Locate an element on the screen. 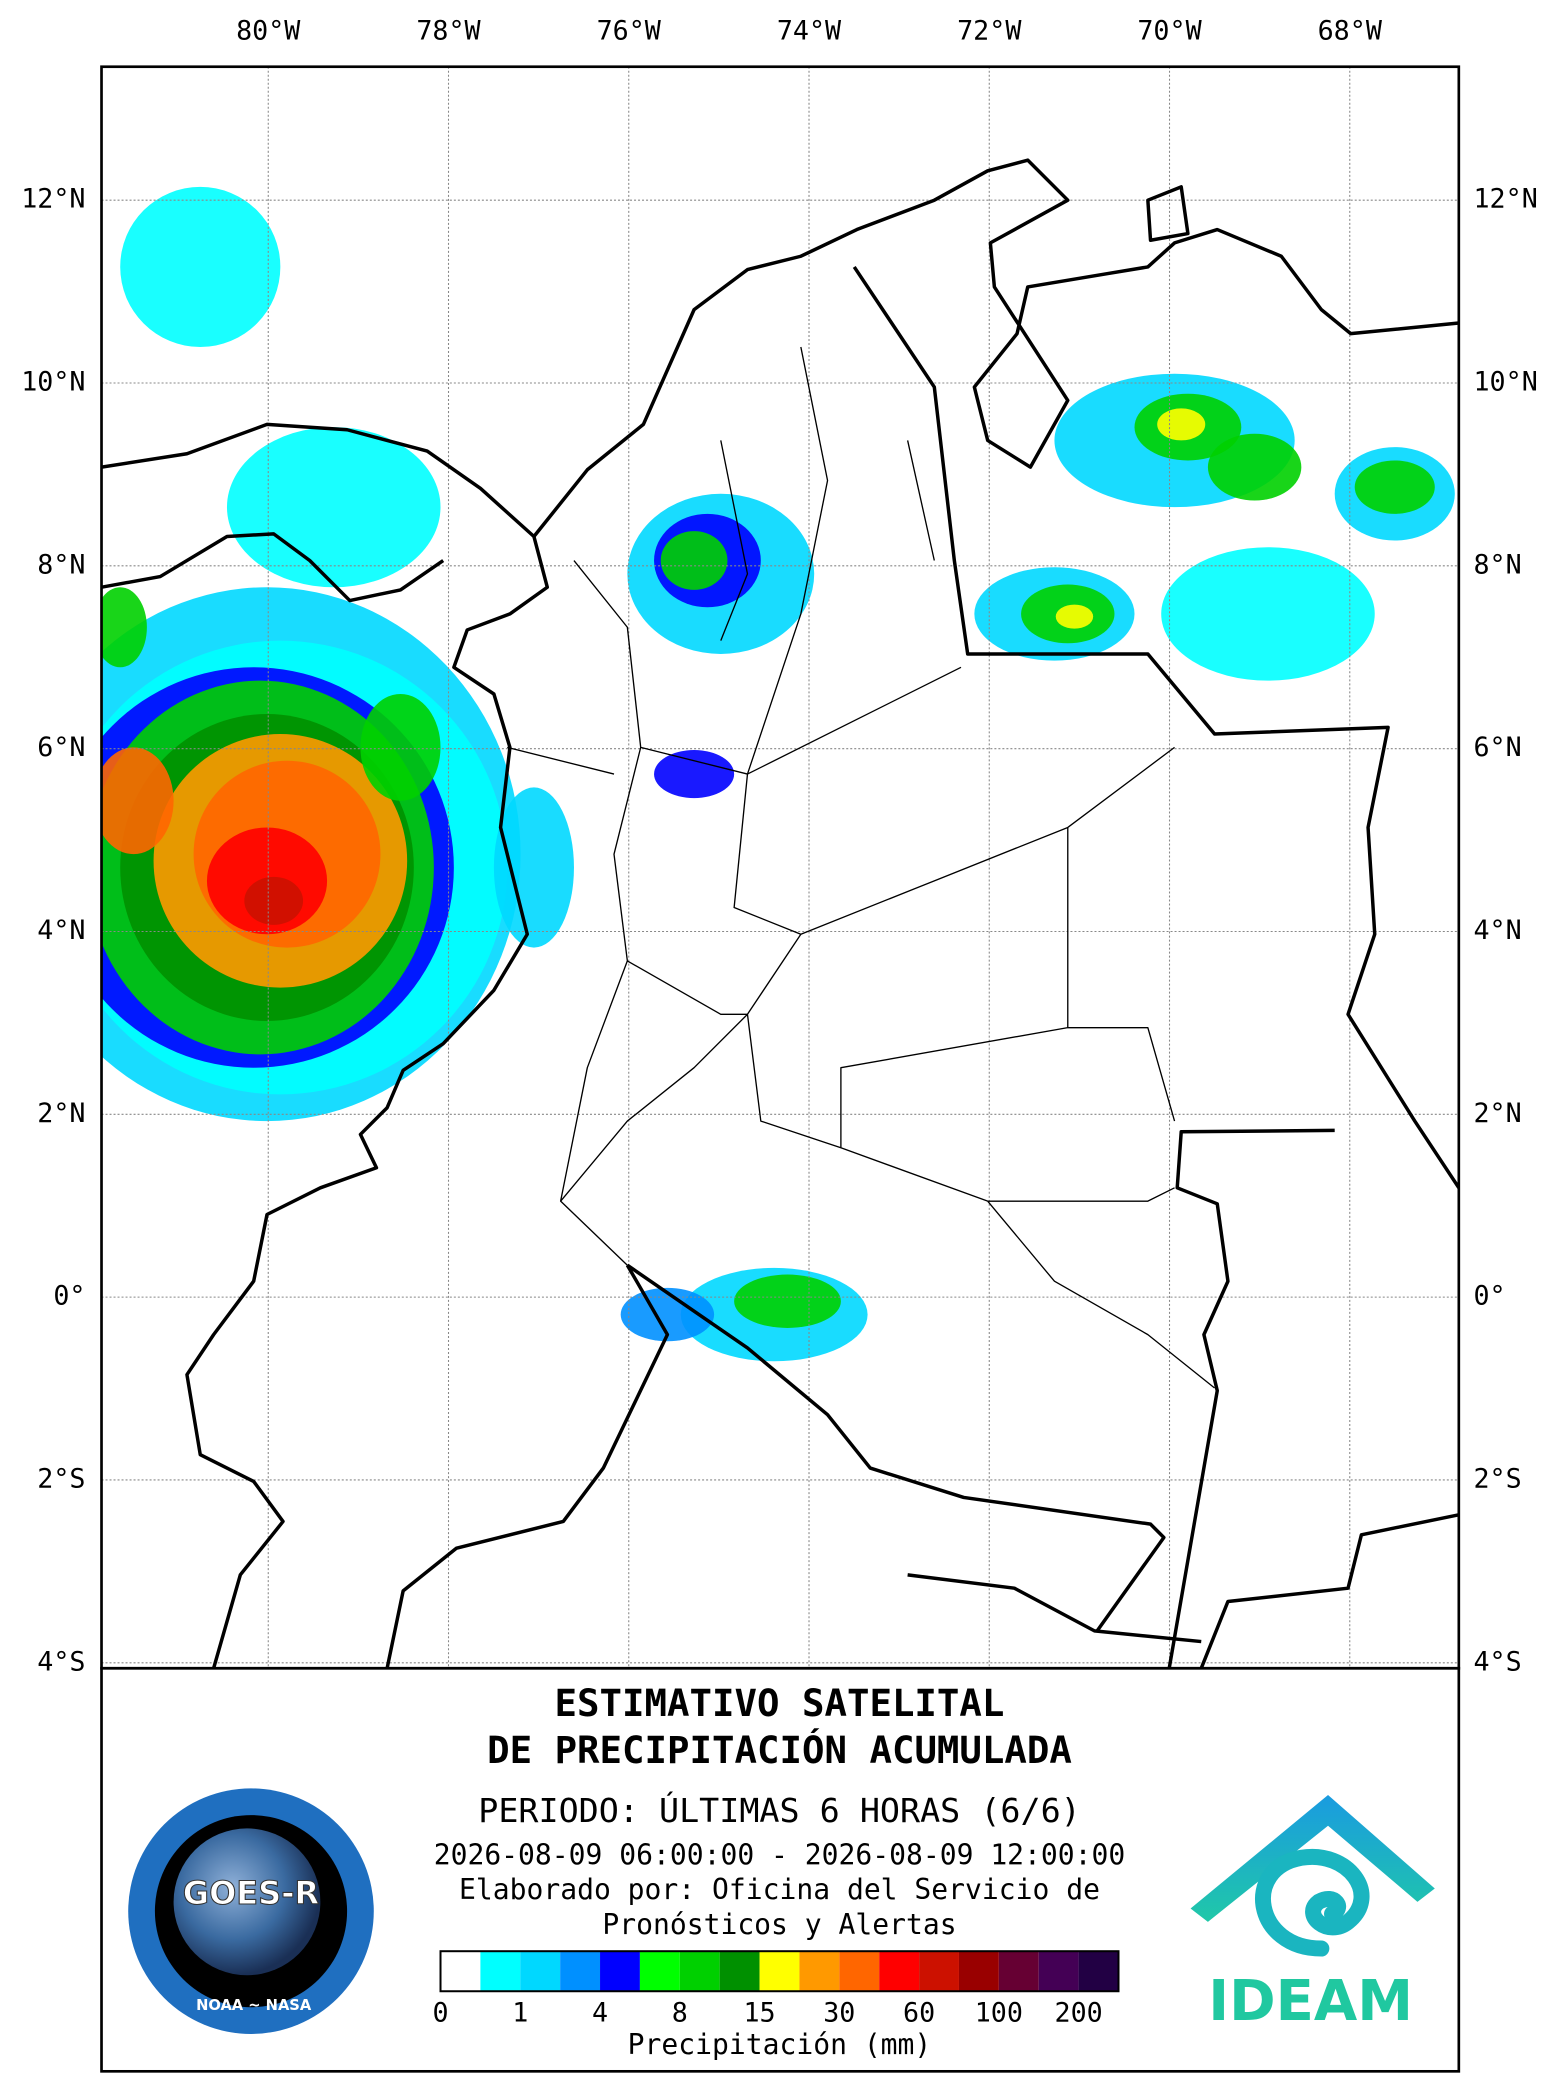 The width and height of the screenshot is (1555, 2086). colorbar: 0 1 4 8 15 30 60 100 200 is located at coordinates (776, 1989).